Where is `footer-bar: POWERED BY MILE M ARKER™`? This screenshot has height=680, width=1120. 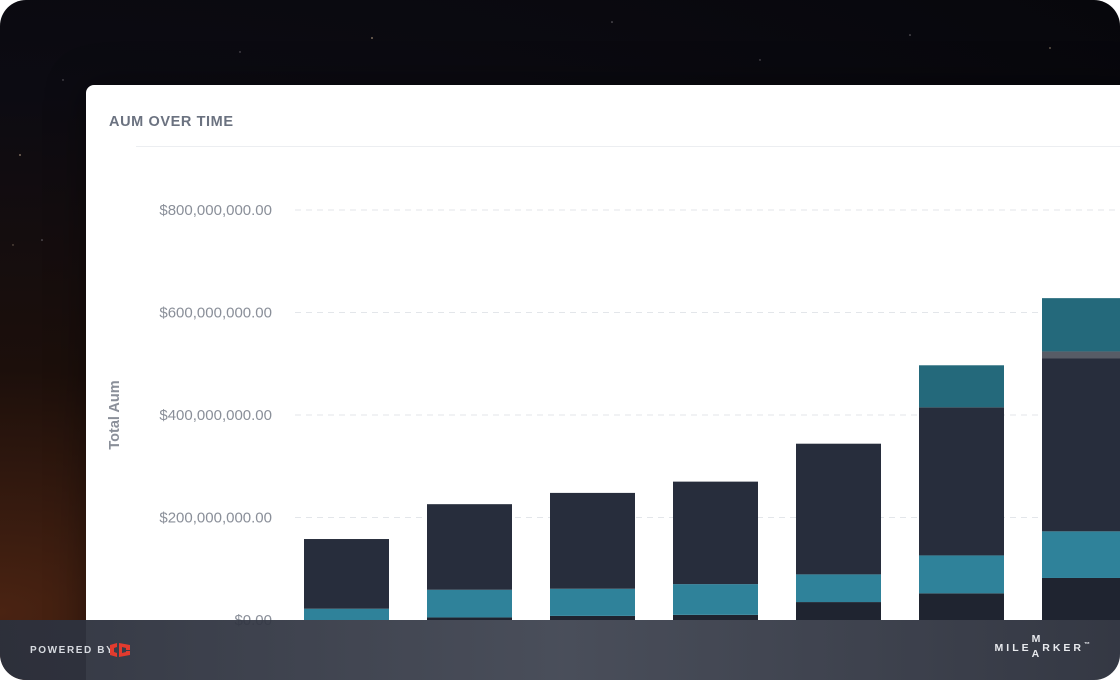 footer-bar: POWERED BY MILE M ARKER™ is located at coordinates (560, 650).